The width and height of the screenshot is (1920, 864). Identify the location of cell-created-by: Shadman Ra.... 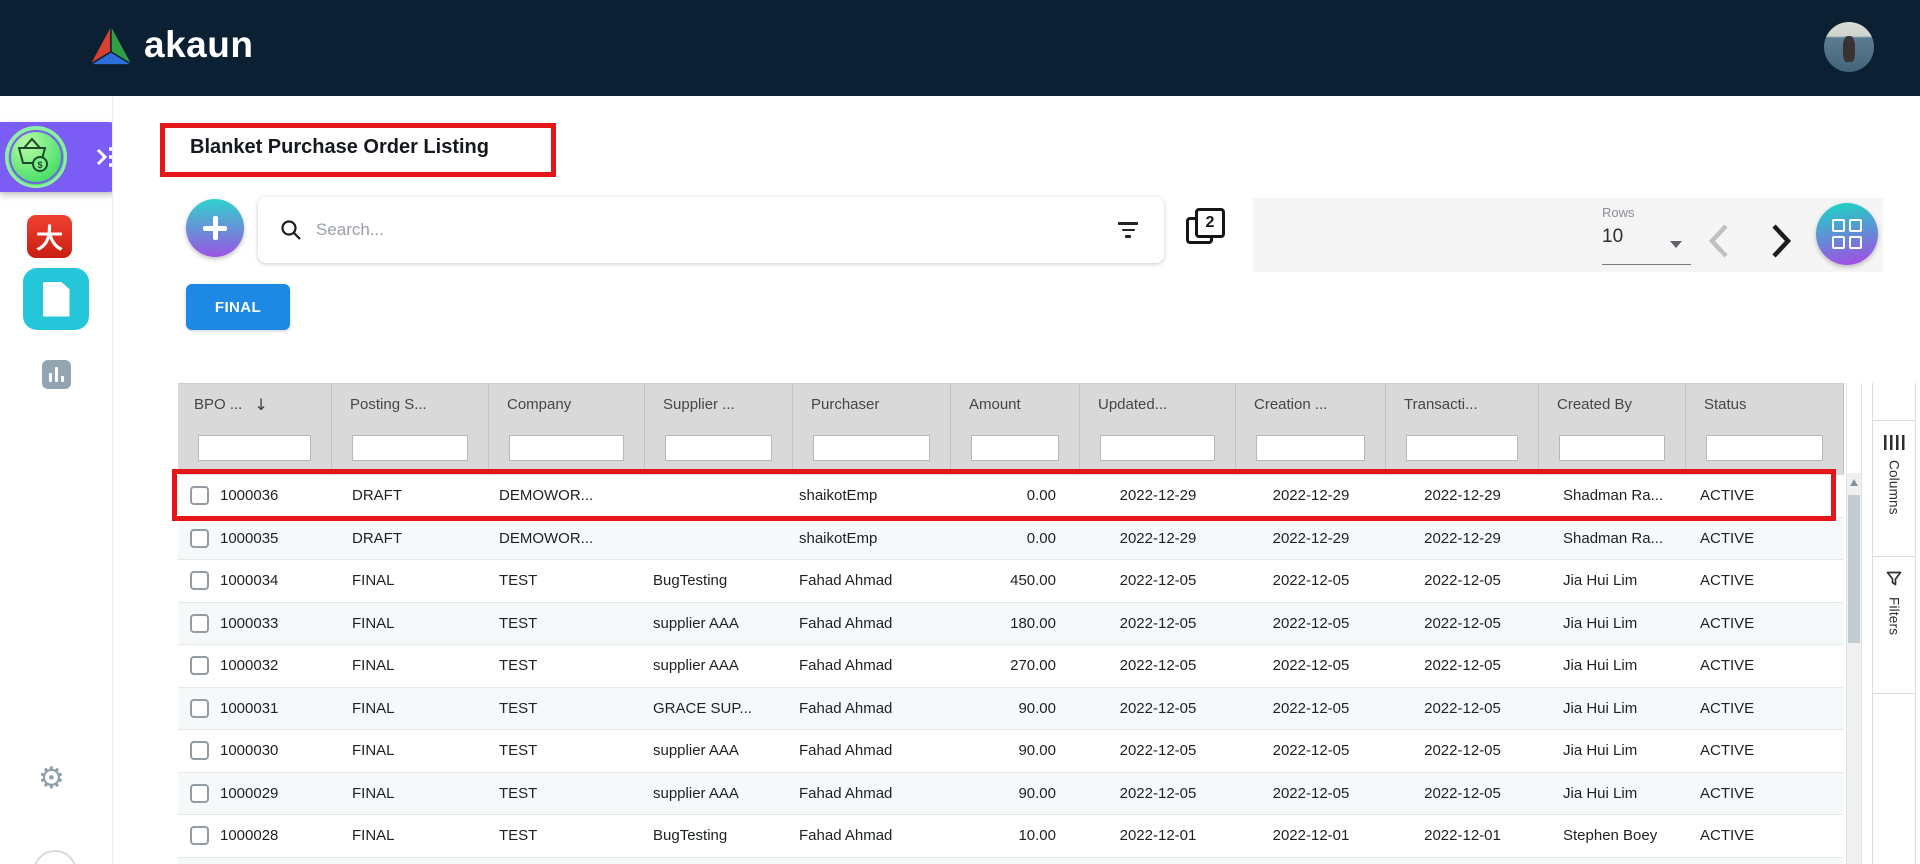
(1613, 538).